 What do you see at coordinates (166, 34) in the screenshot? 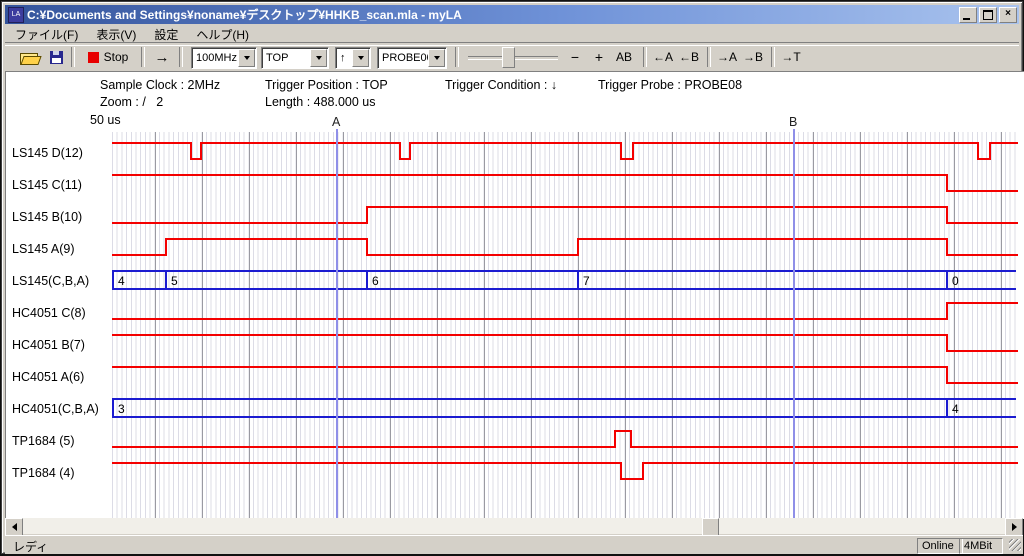
I see `menu-item-settings: 設定` at bounding box center [166, 34].